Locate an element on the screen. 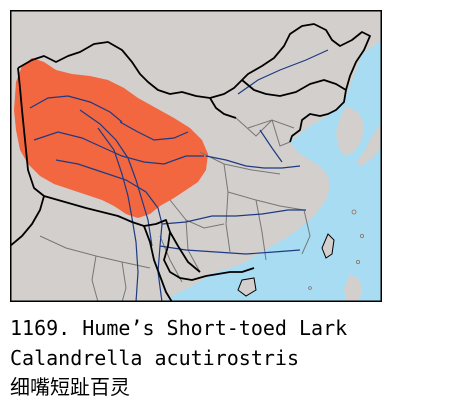 Image resolution: width=454 pixels, height=418 pixels. hainan-island is located at coordinates (247, 287).